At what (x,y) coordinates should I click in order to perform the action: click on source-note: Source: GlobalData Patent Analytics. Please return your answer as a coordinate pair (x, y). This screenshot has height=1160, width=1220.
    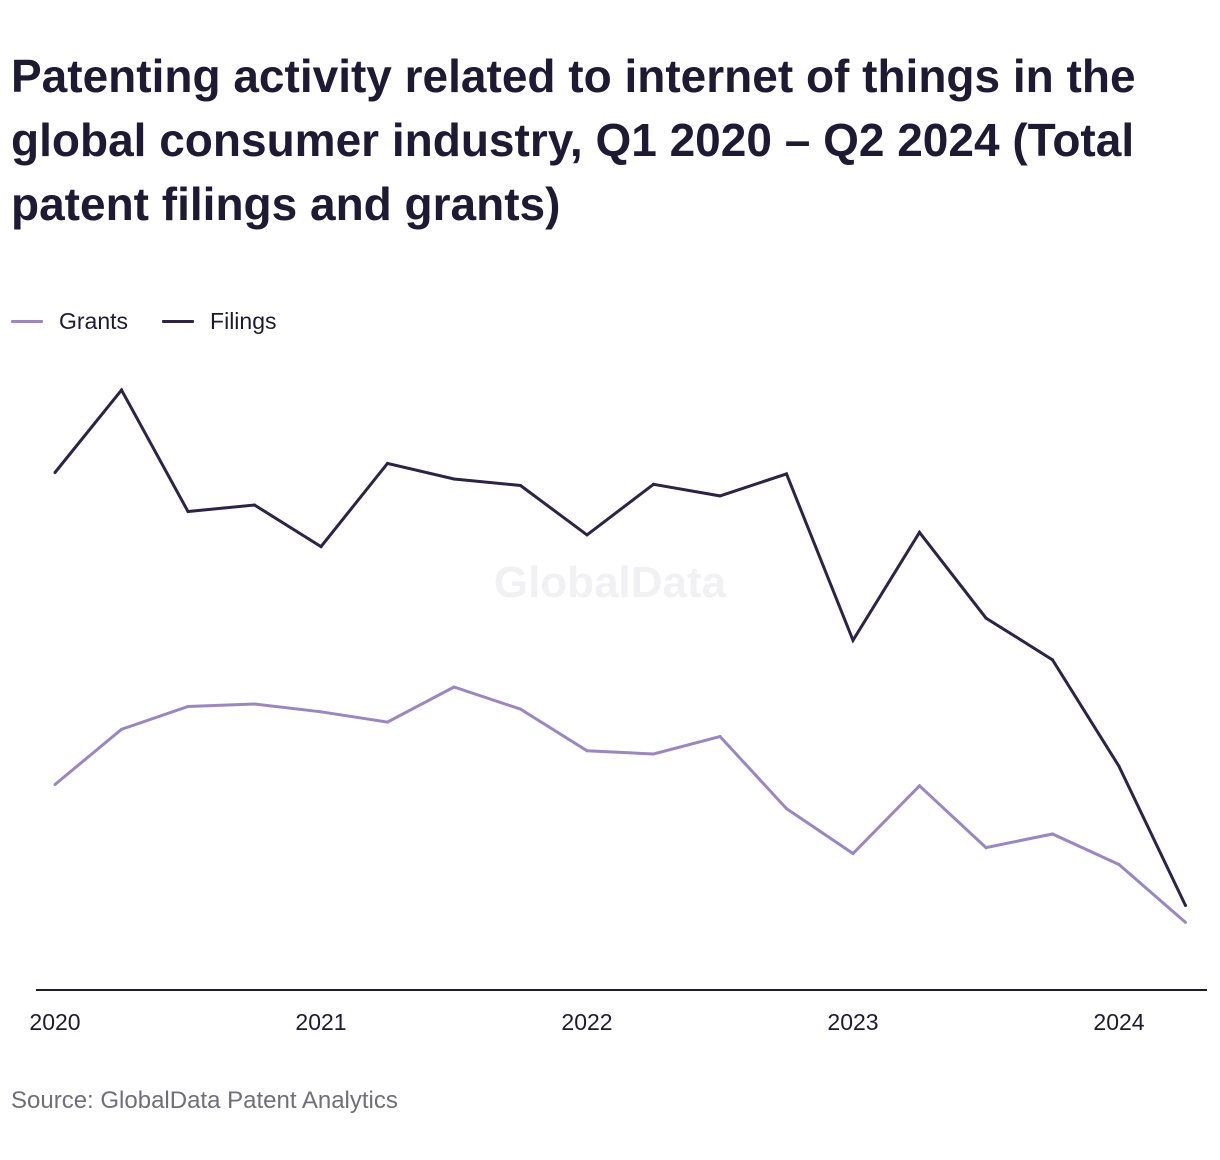
    Looking at the image, I should click on (204, 1100).